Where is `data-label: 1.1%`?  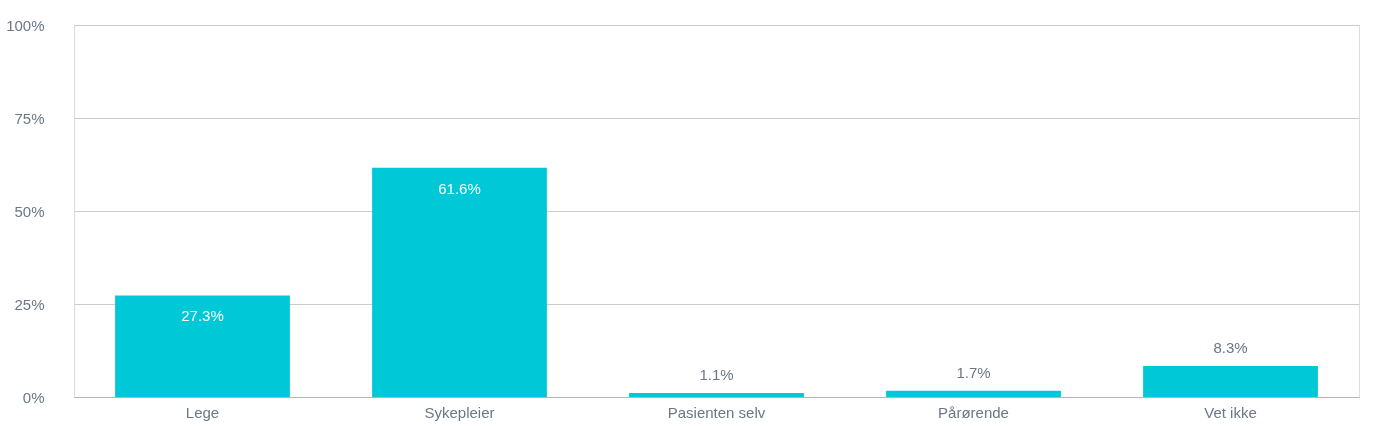 data-label: 1.1% is located at coordinates (716, 374).